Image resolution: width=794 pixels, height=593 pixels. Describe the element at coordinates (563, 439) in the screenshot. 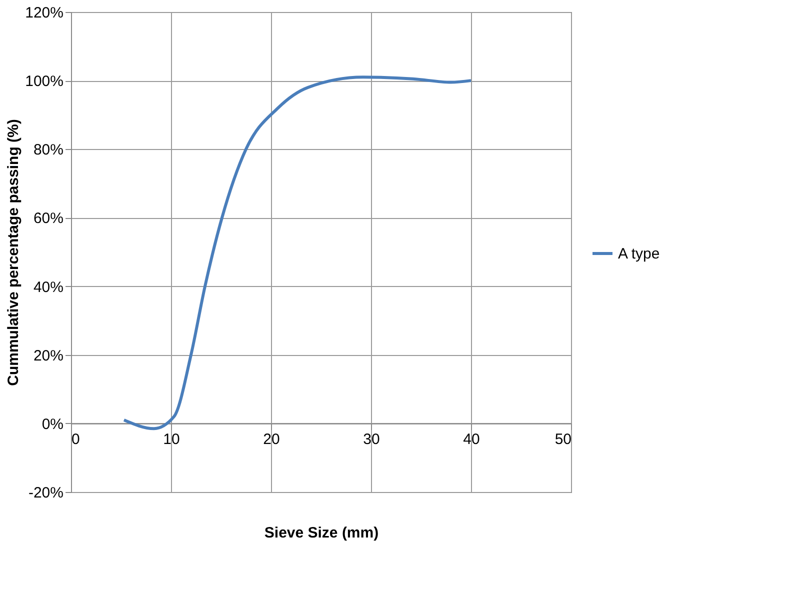

I see `x-tick-label: 50` at that location.